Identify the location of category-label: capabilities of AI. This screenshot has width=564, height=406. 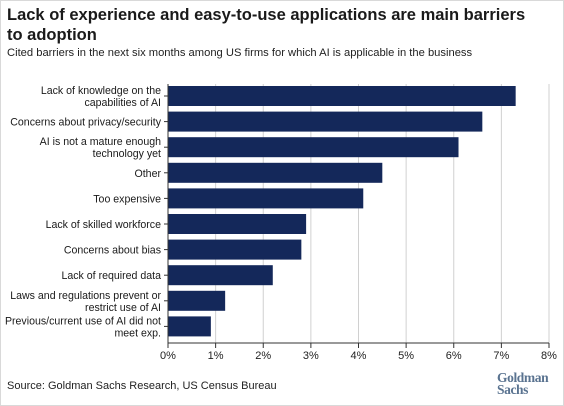
(122, 103).